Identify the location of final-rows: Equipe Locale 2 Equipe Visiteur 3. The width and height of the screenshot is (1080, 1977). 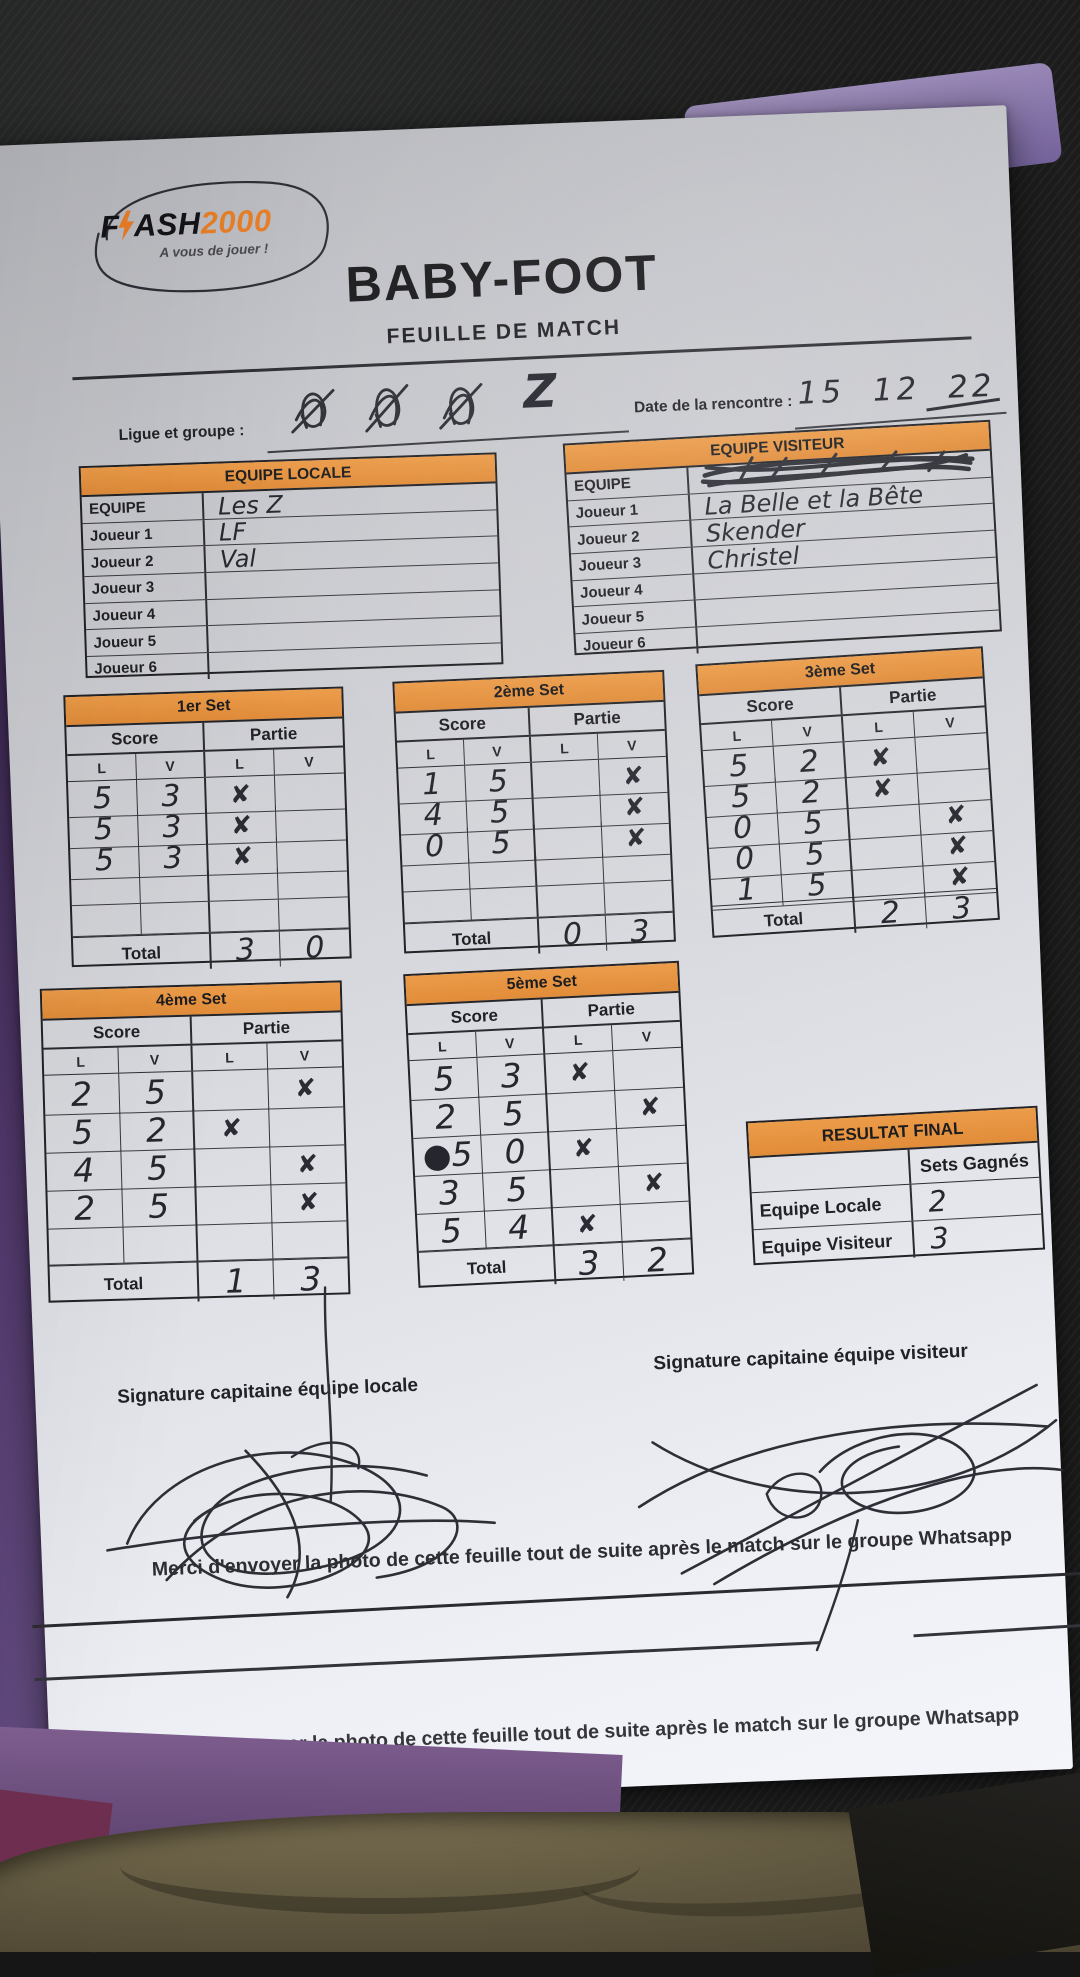
(897, 1222).